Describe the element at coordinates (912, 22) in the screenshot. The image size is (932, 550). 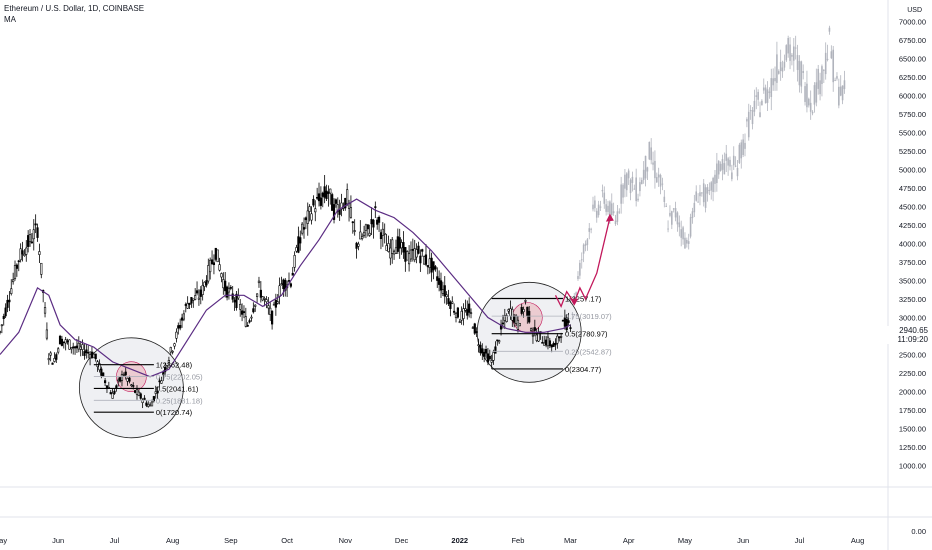
I see `y-tick-label: 7000.00` at that location.